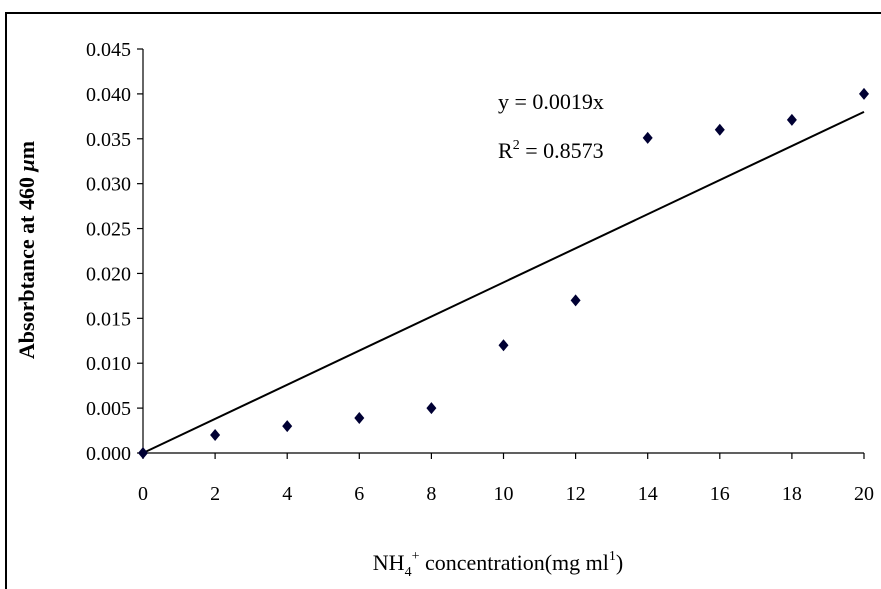 This screenshot has height=589, width=881. I want to click on x-title-end: ), so click(619, 562).